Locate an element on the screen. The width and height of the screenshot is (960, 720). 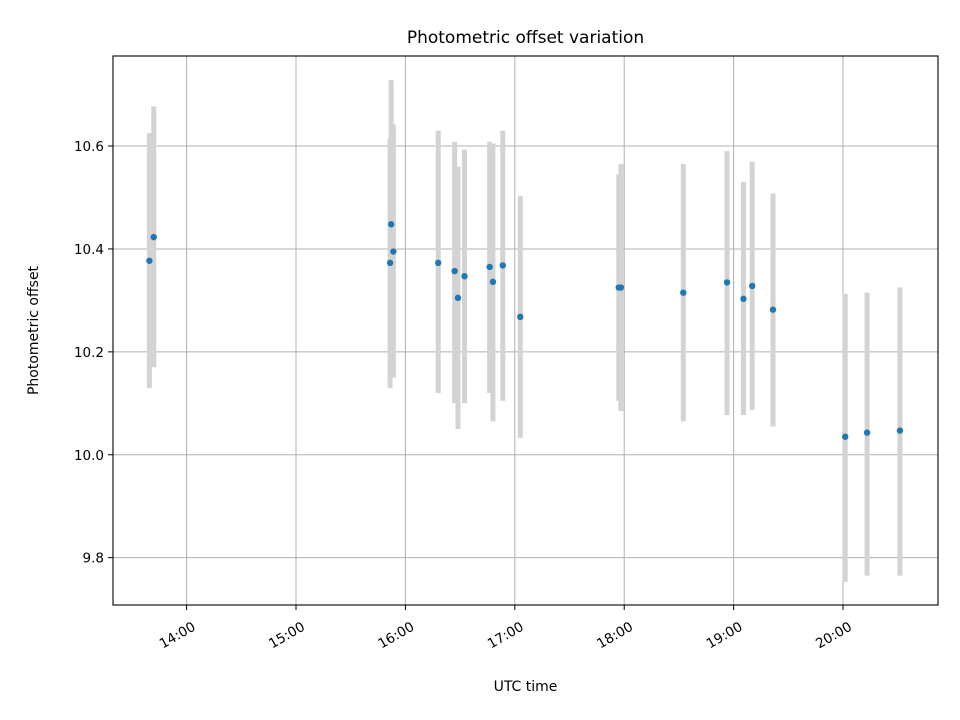
y-tick-label: 10.0 is located at coordinates (89, 456).